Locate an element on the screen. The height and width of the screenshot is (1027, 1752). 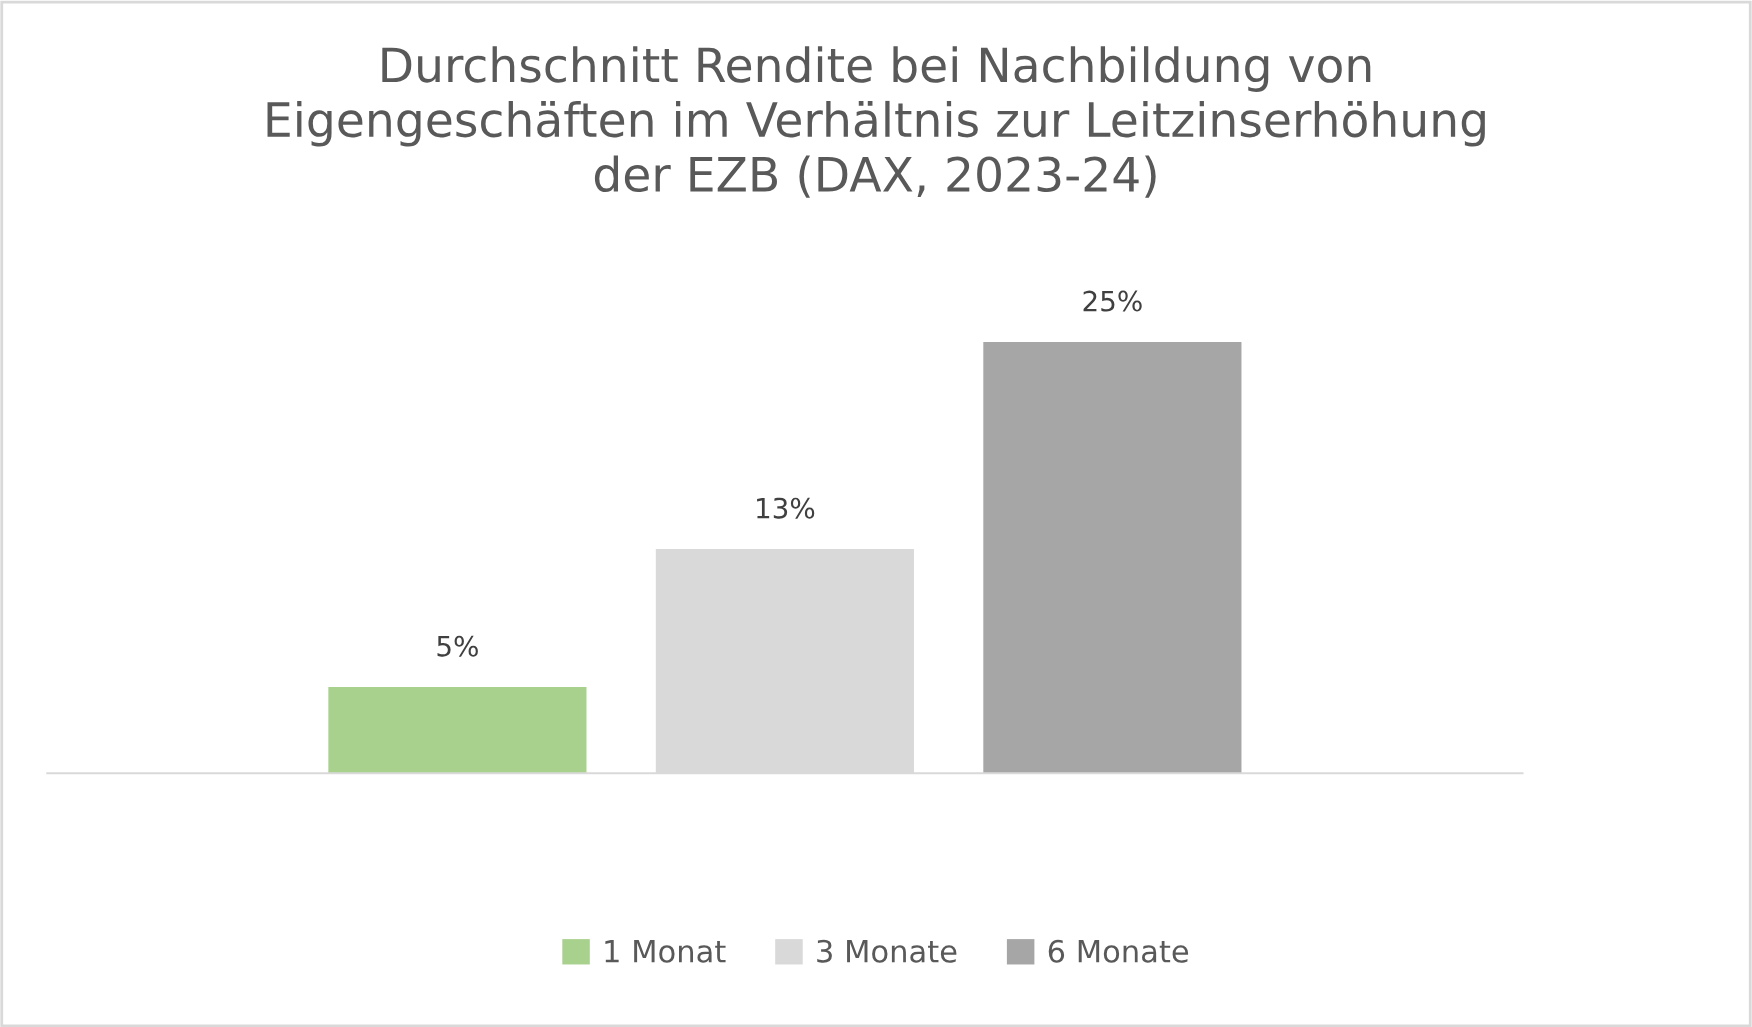
data-label: 25% is located at coordinates (1112, 301).